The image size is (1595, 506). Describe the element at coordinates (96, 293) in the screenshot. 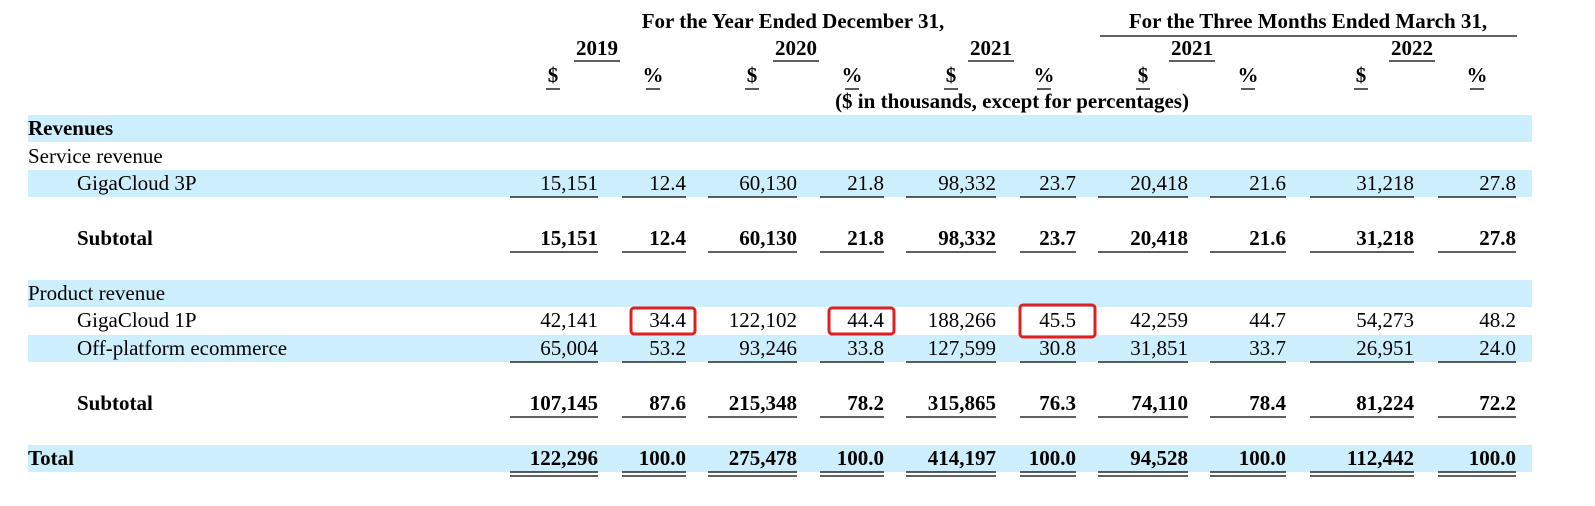

I see `row-label: Product revenue` at that location.